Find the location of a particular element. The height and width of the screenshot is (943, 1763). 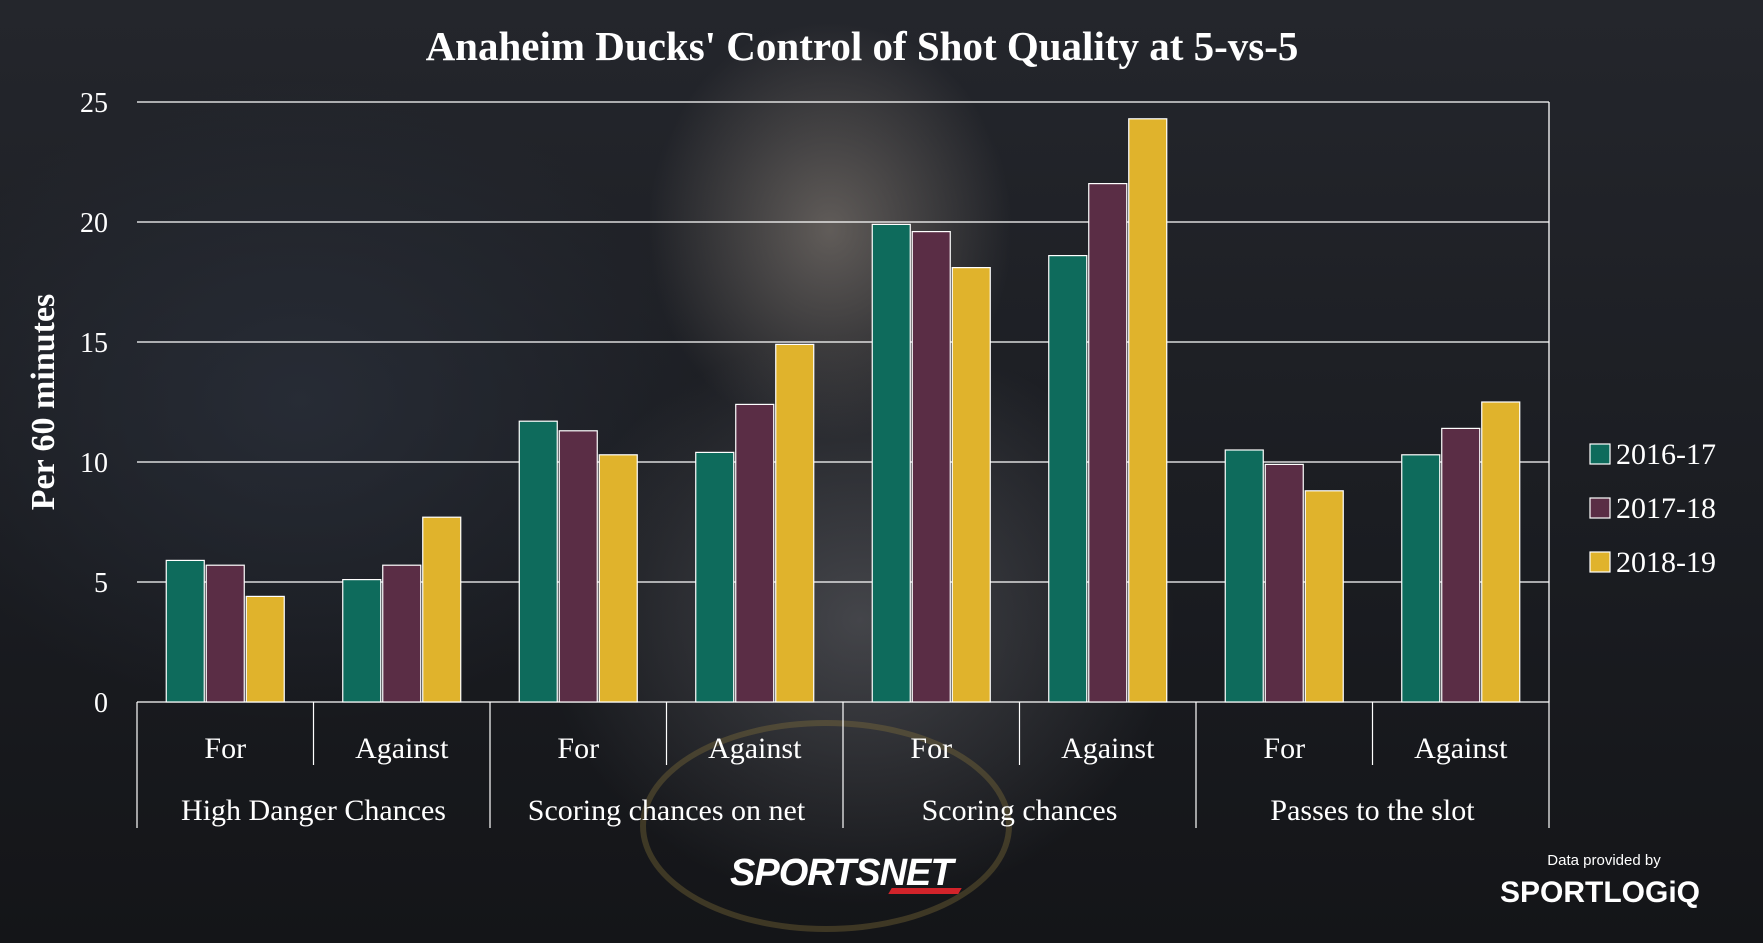

sportsnet-swoosh-icon is located at coordinates (925, 891).